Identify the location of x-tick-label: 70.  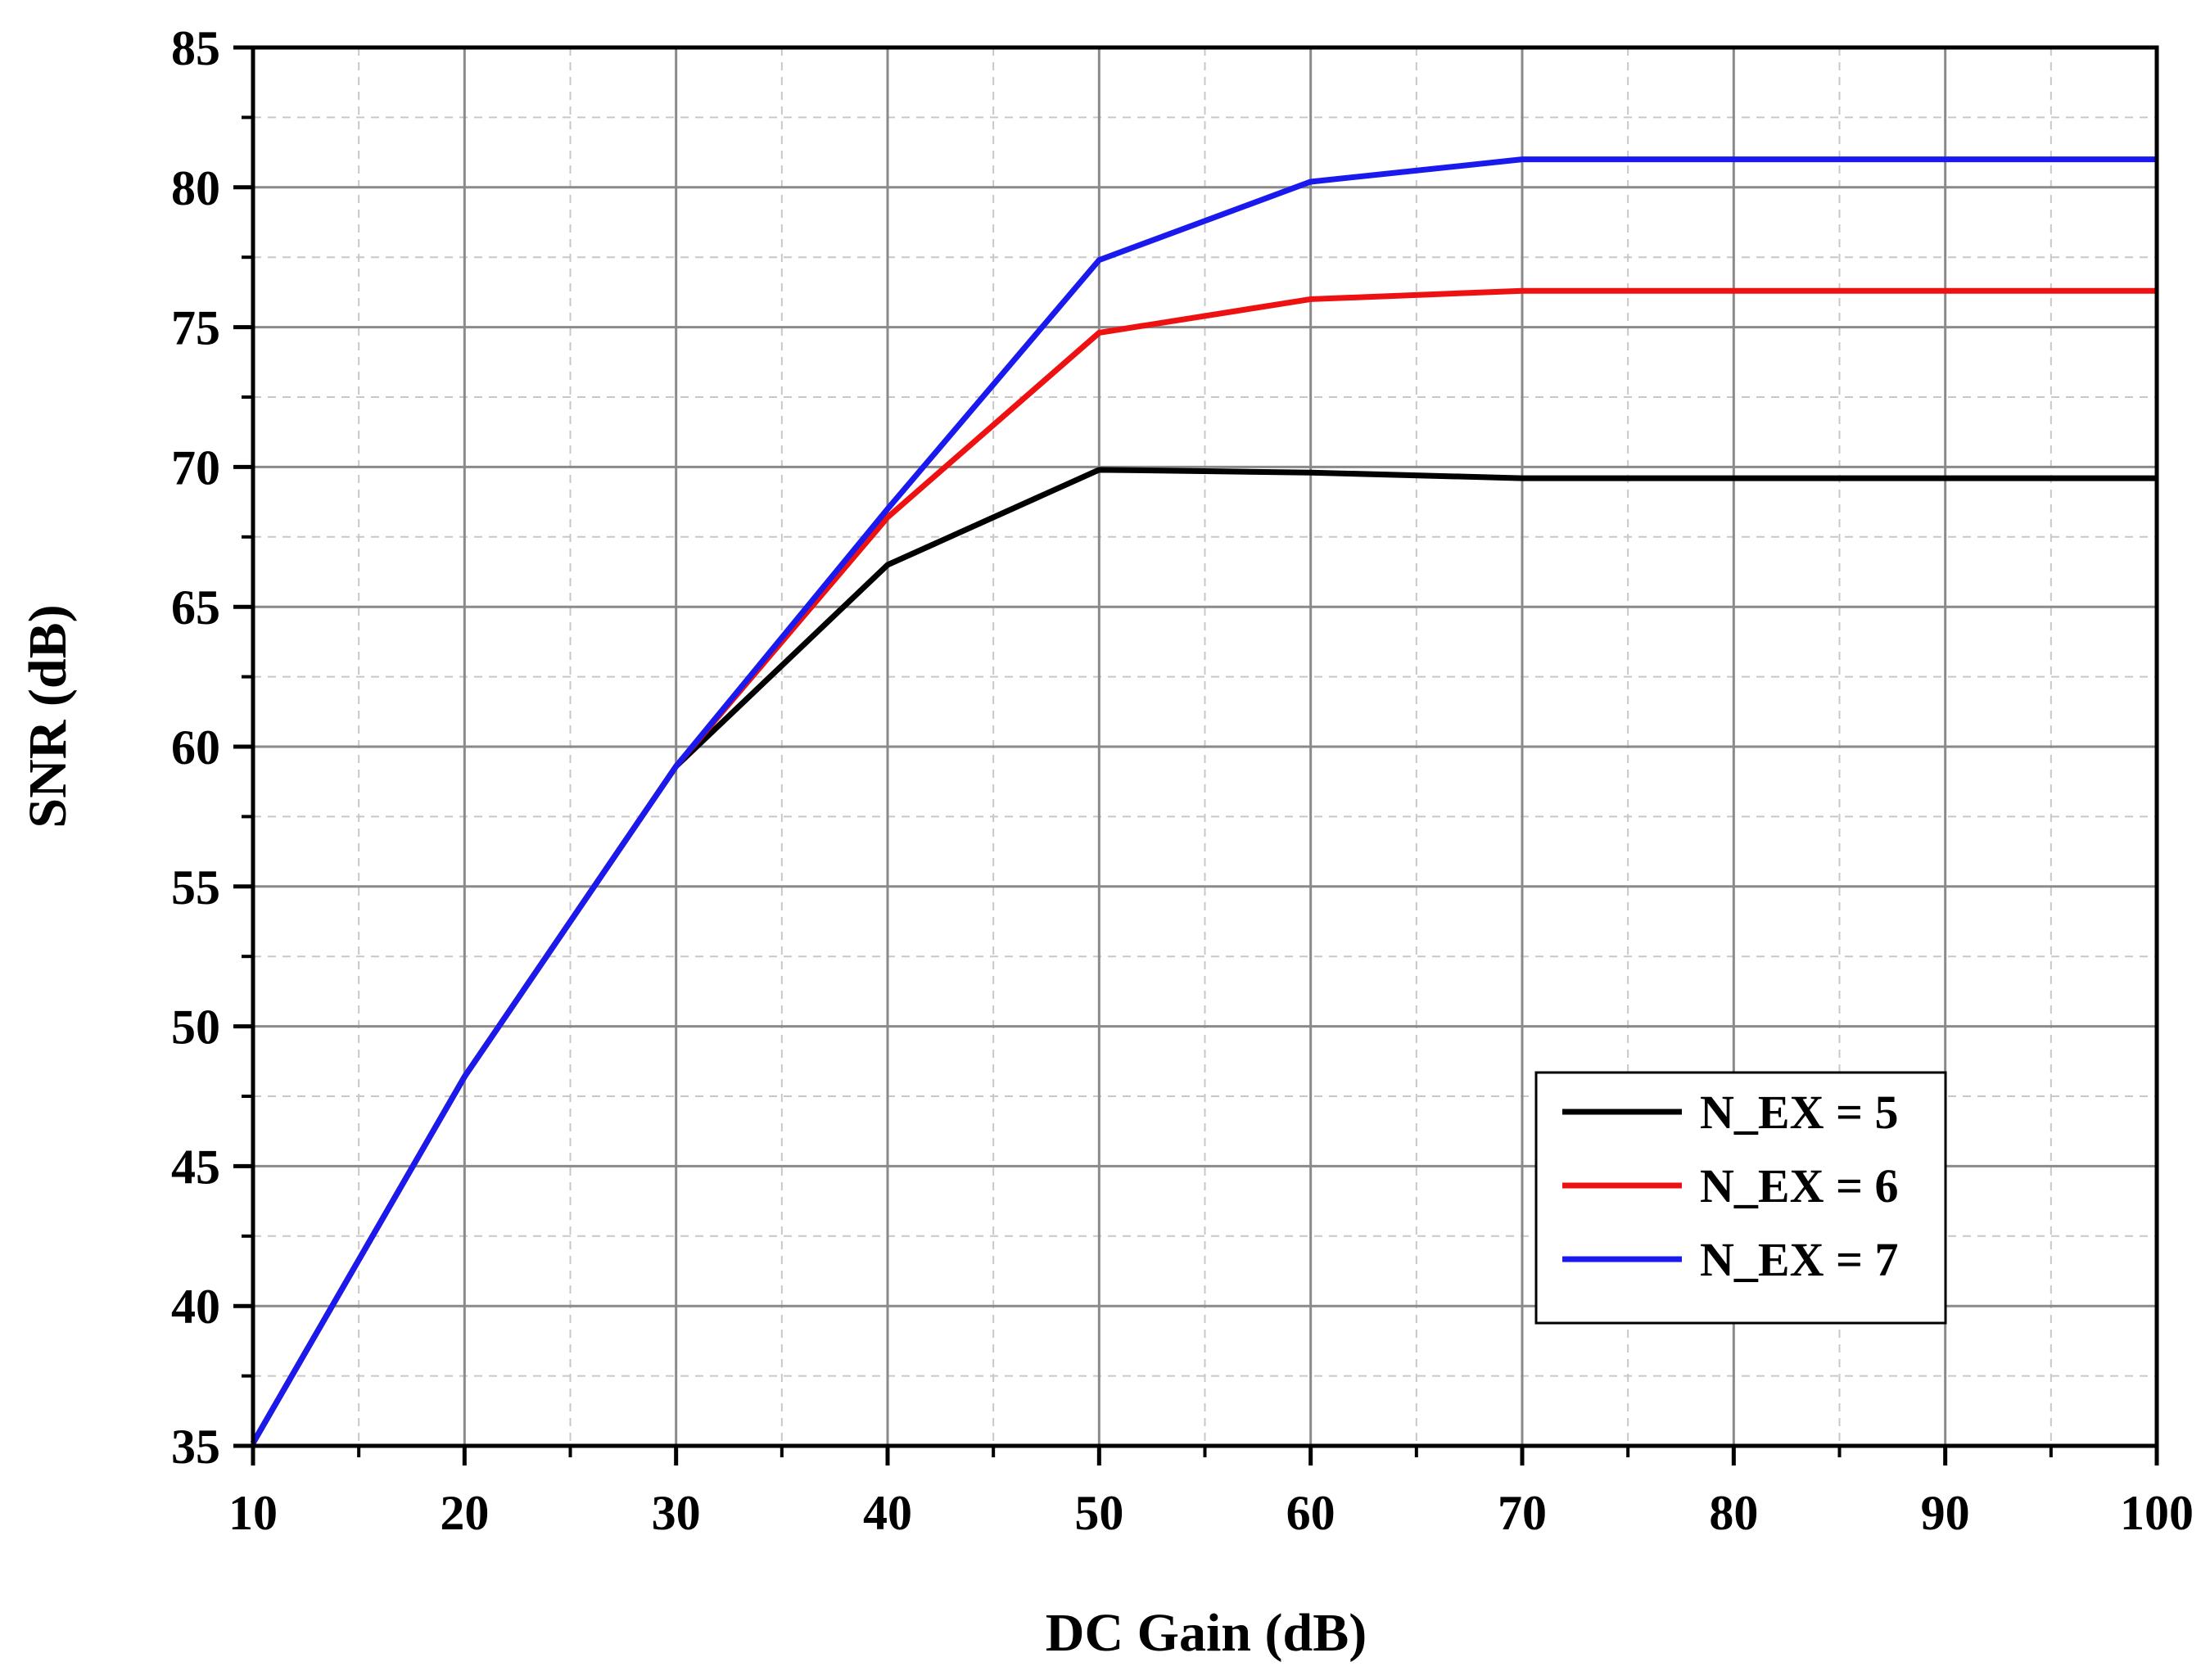
(1522, 1513).